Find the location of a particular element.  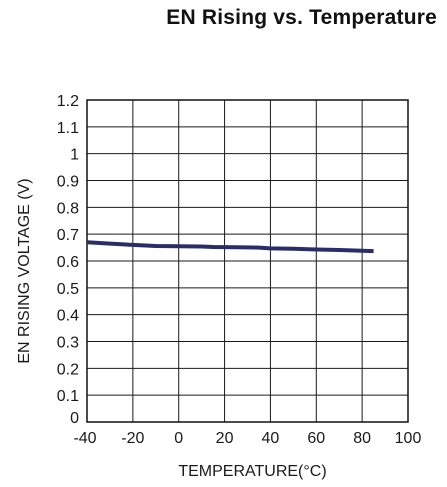

y-tick-label: 0.2 is located at coordinates (68, 369).